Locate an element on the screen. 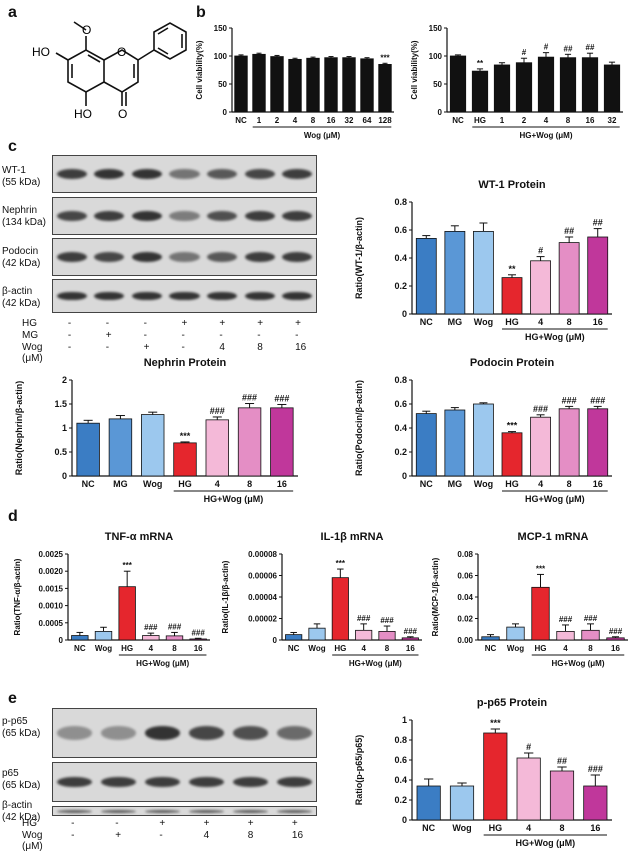 The image size is (634, 852). blot-label-wt1: WT-1 (55 kDa) is located at coordinates (21, 176).